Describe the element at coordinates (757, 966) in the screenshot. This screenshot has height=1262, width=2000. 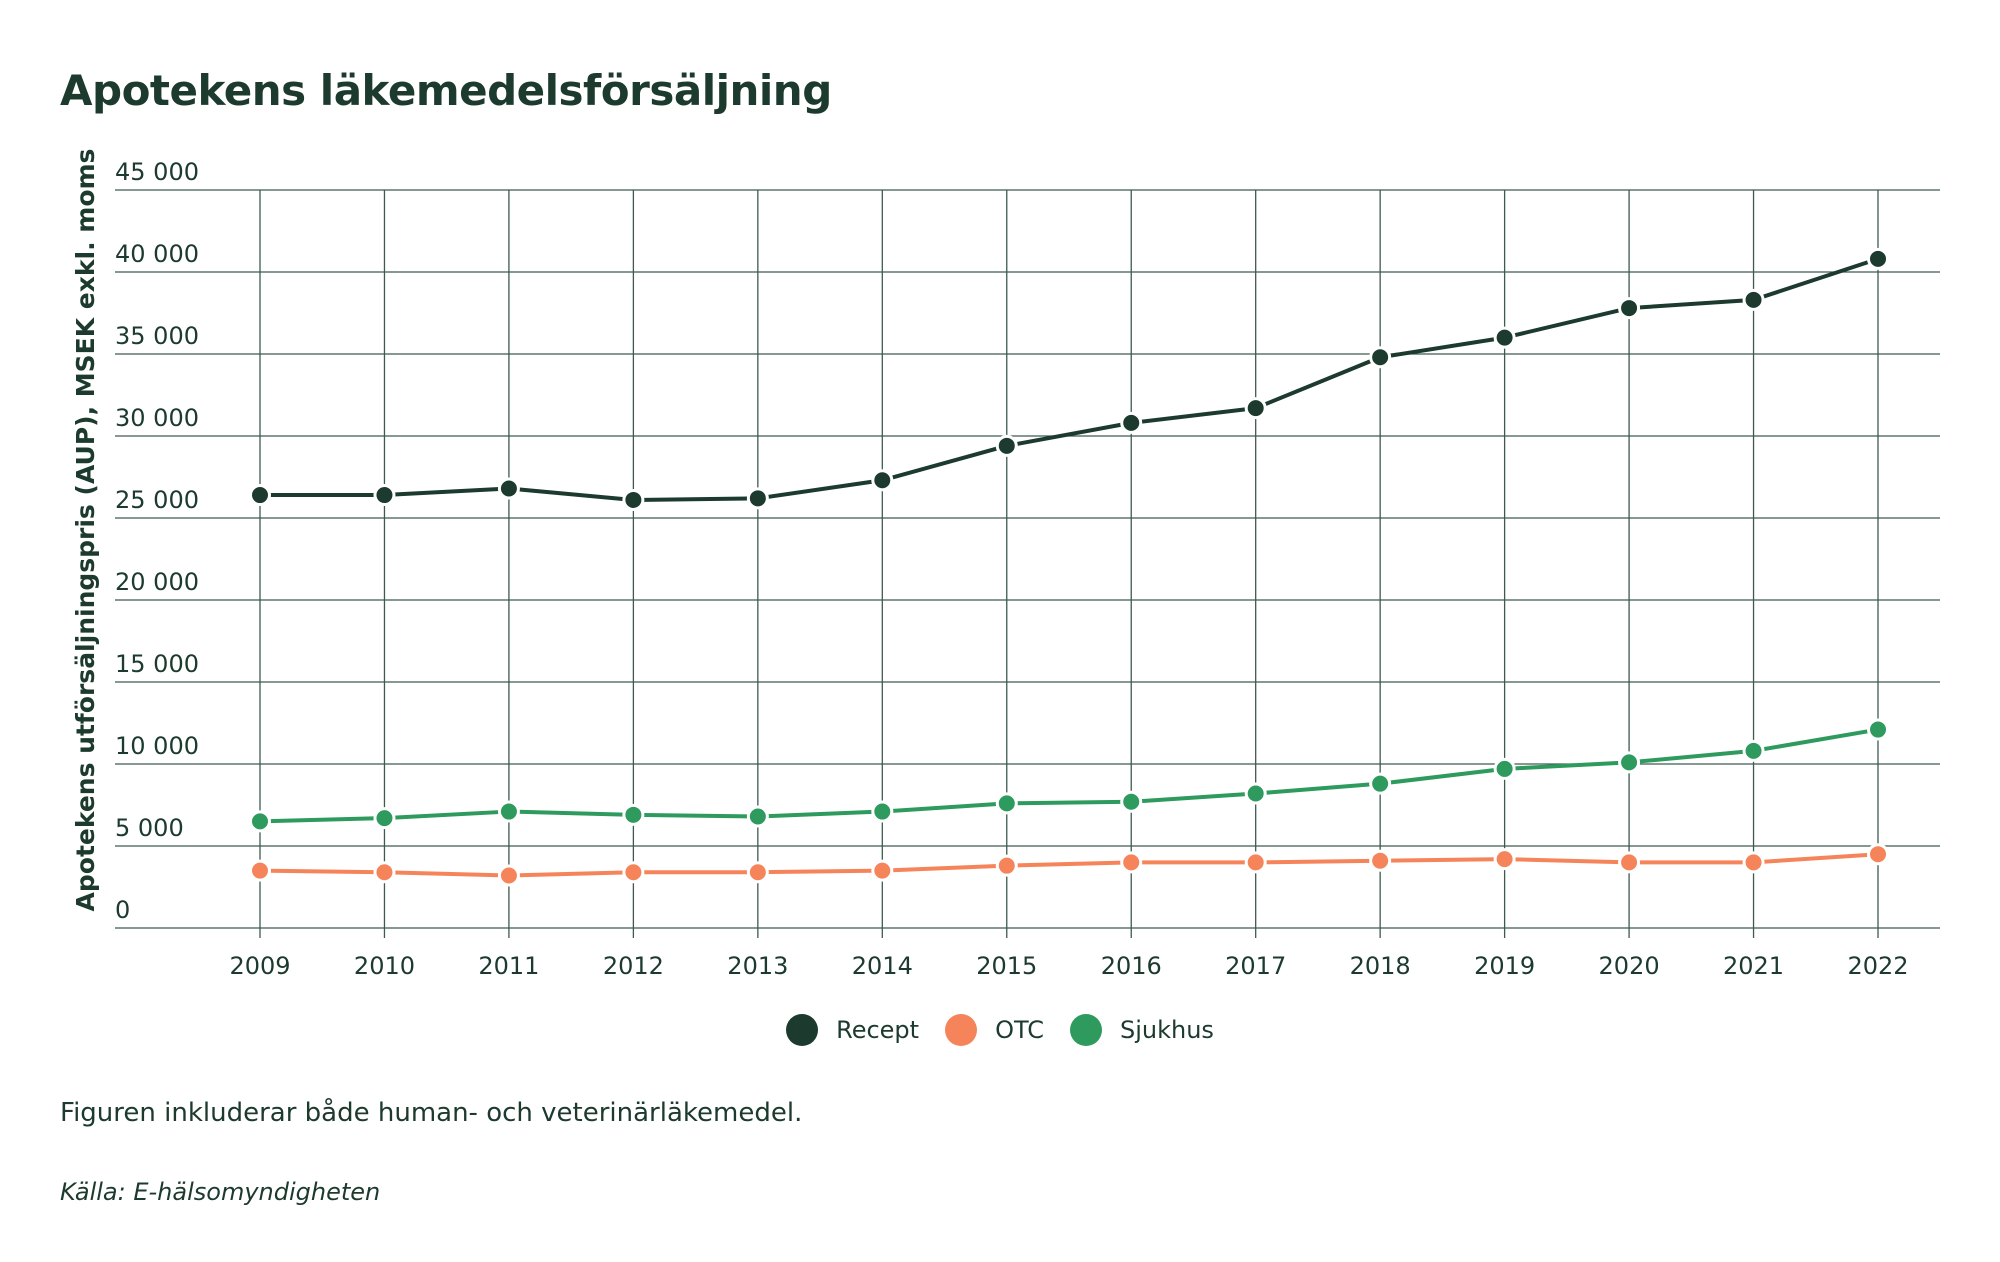
I see `x-tick-label: 2013` at that location.